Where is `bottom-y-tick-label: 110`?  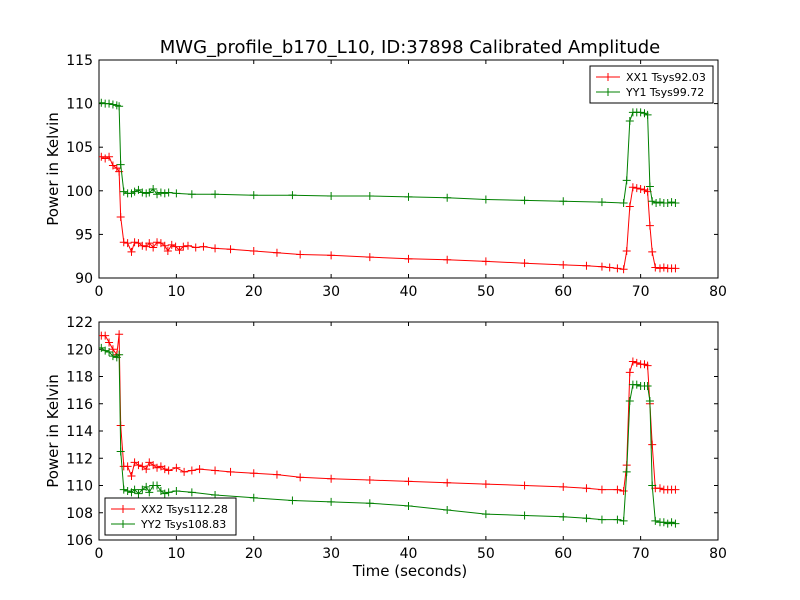
bottom-y-tick-label: 110 is located at coordinates (79, 487).